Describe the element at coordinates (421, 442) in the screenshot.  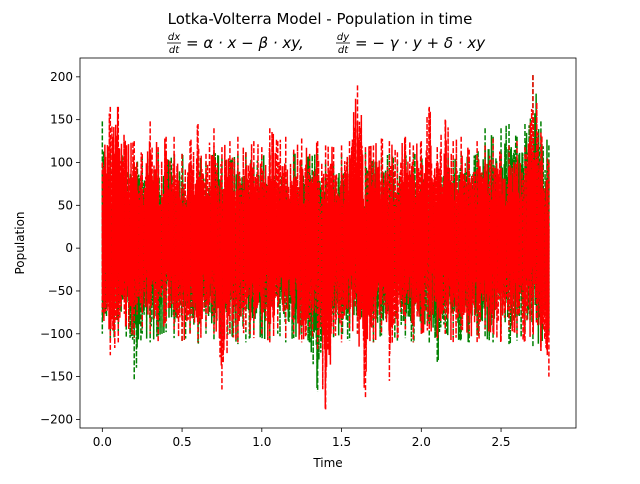
I see `x-tick-label: 2.0` at that location.